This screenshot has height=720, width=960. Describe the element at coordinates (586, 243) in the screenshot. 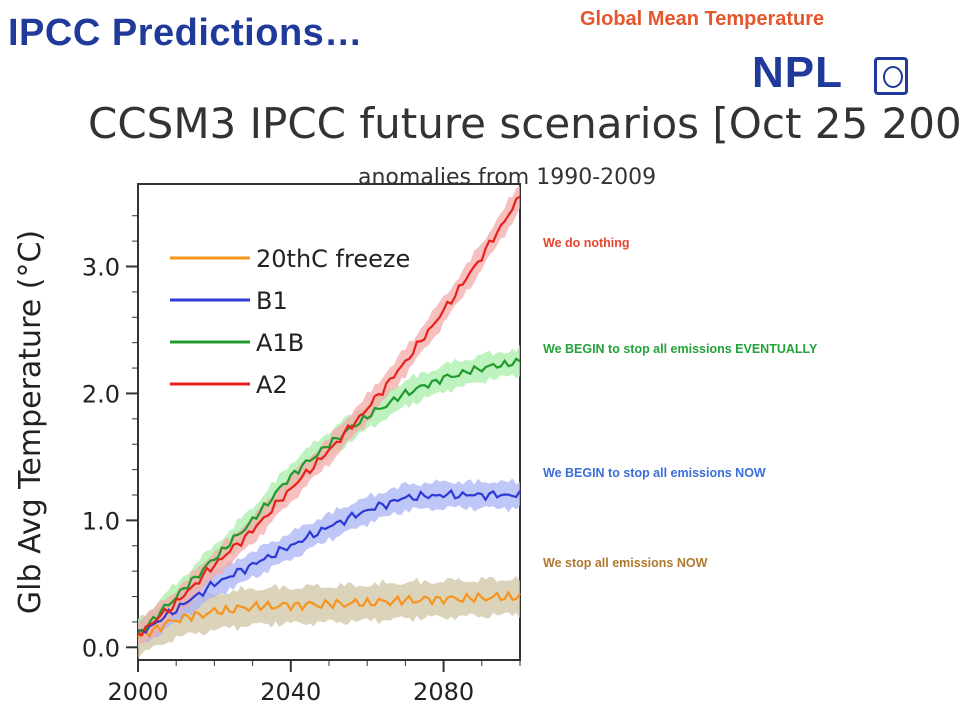

I see `annotation-we-do-nothing: We do nothing` at that location.